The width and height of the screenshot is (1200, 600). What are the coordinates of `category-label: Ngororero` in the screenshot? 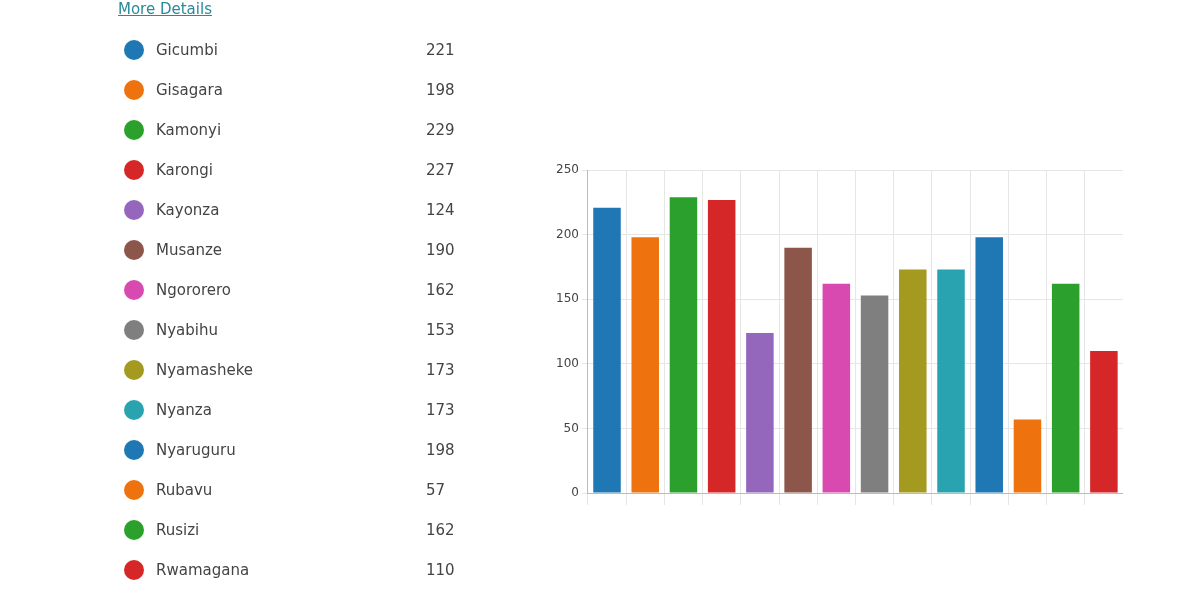 It's located at (194, 290).